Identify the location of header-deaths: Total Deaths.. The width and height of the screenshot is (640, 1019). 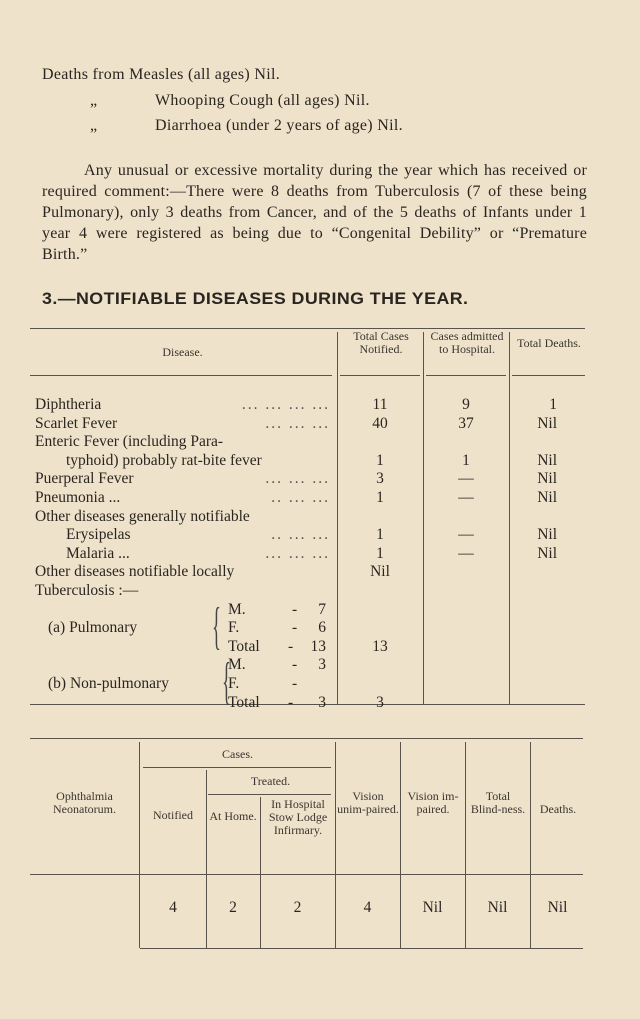
(549, 343).